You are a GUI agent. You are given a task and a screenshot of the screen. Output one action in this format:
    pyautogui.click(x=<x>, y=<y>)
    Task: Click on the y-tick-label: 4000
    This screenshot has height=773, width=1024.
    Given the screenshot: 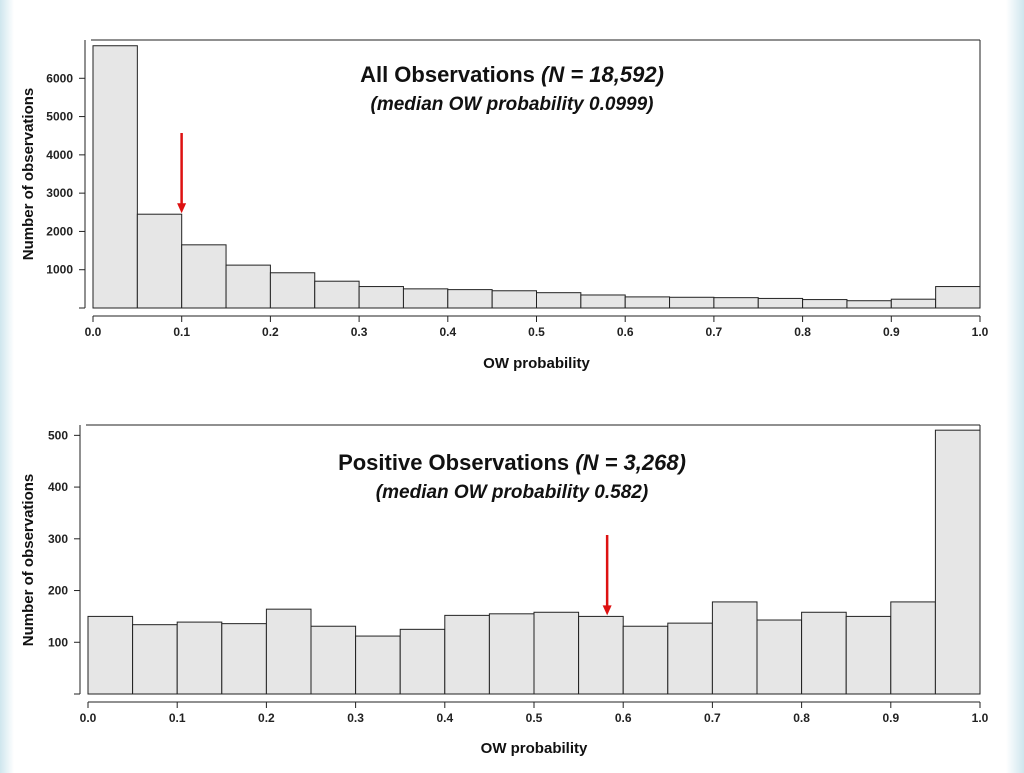 What is the action you would take?
    pyautogui.click(x=59, y=155)
    